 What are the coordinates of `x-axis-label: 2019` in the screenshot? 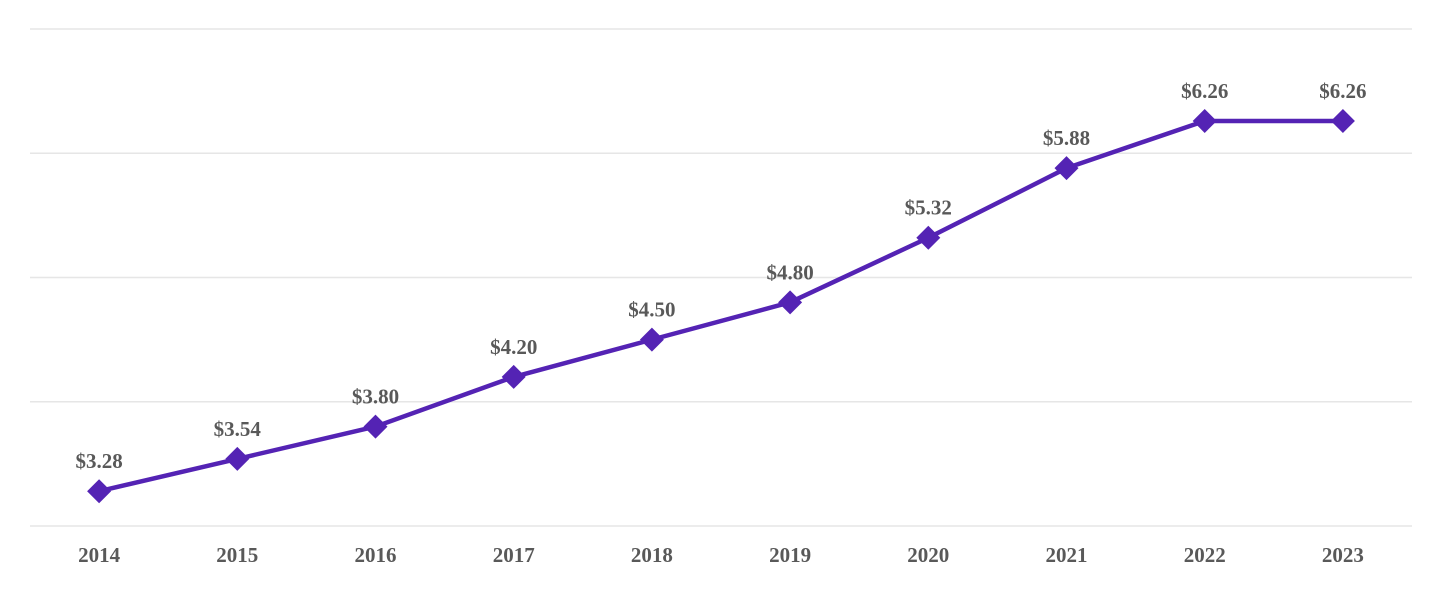 It's located at (790, 555).